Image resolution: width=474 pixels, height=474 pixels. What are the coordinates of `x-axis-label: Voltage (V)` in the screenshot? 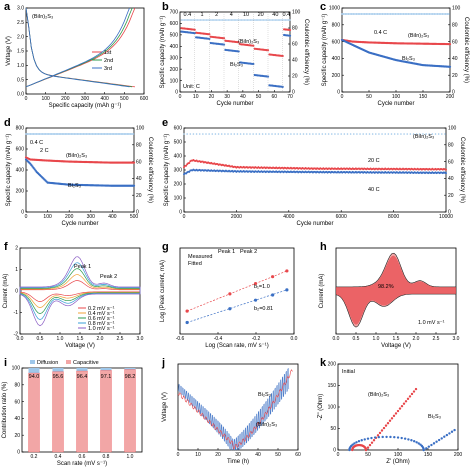 It's located at (396, 346).